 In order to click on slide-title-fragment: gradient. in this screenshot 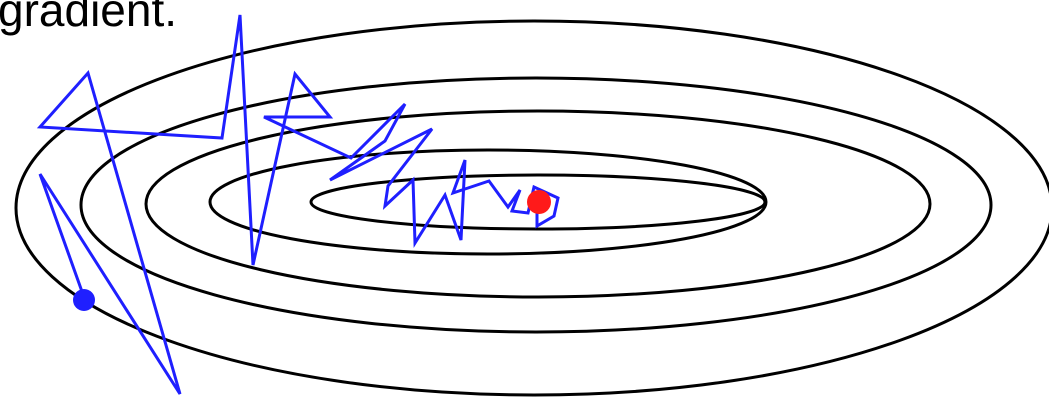, I will do `click(89, 18)`.